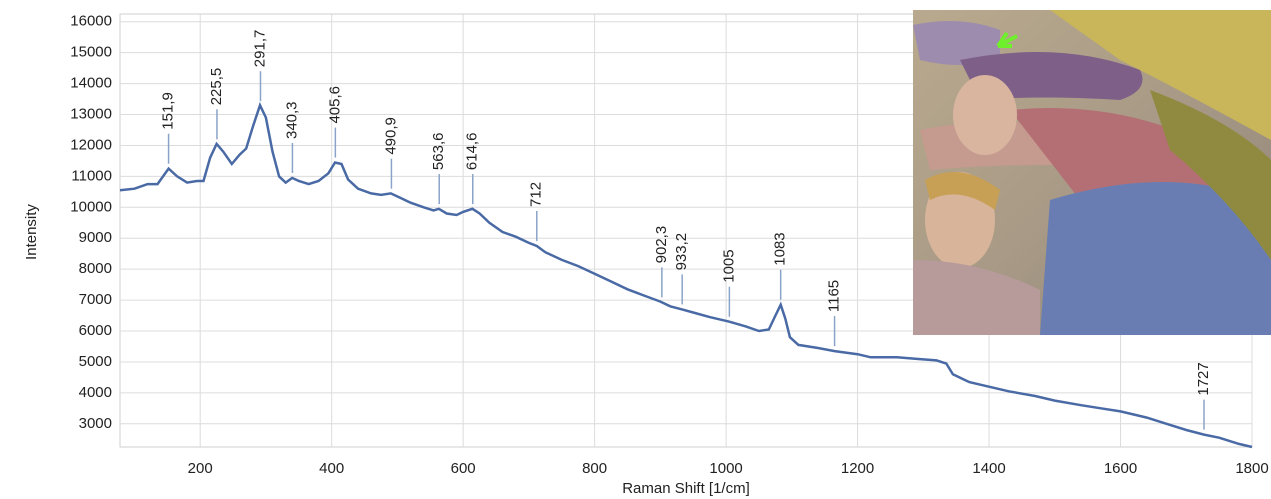  I want to click on peak-label: 563,6, so click(438, 152).